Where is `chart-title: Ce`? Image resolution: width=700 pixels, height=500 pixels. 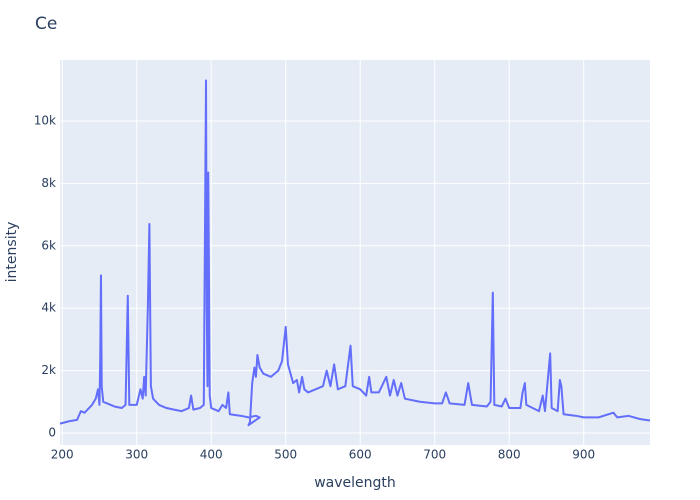
chart-title: Ce is located at coordinates (46, 24).